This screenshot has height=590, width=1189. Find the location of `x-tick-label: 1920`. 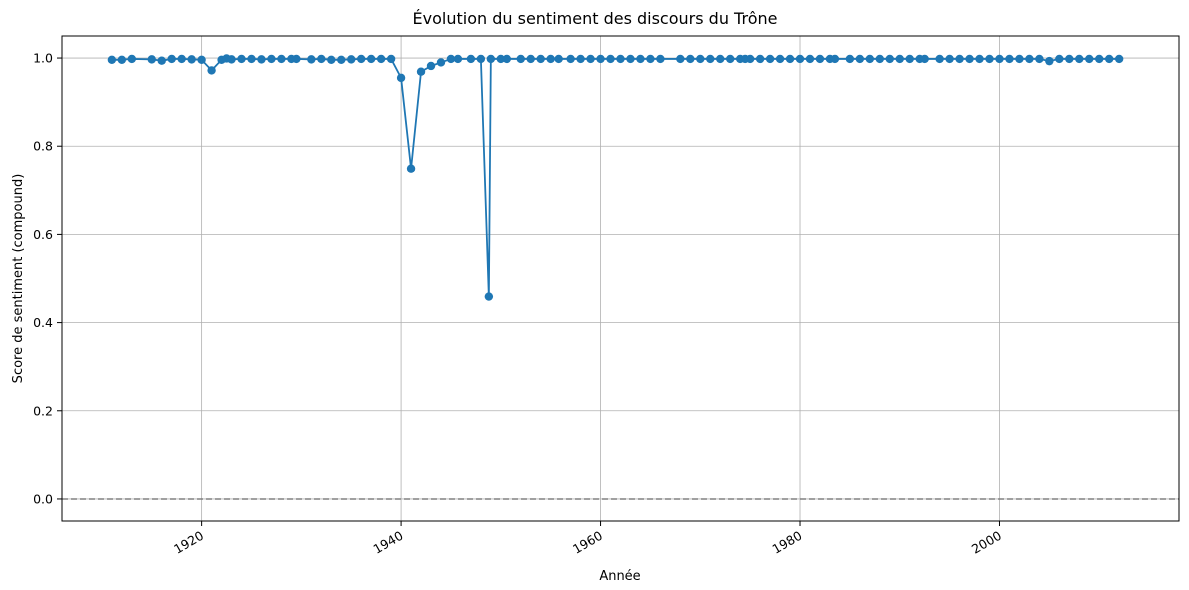

x-tick-label: 1920 is located at coordinates (188, 542).